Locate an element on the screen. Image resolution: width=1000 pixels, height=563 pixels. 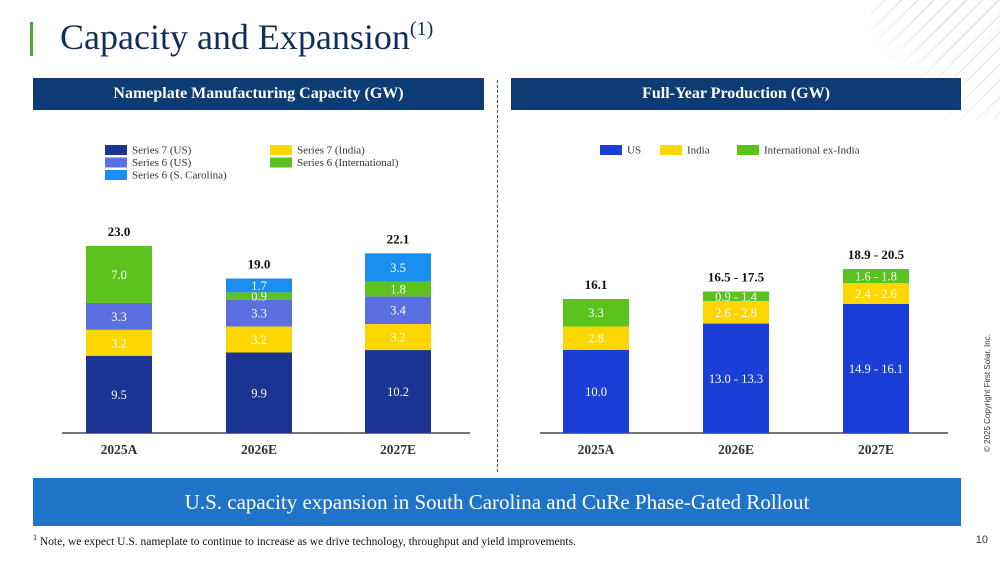
page-number: 10 is located at coordinates (981, 540).